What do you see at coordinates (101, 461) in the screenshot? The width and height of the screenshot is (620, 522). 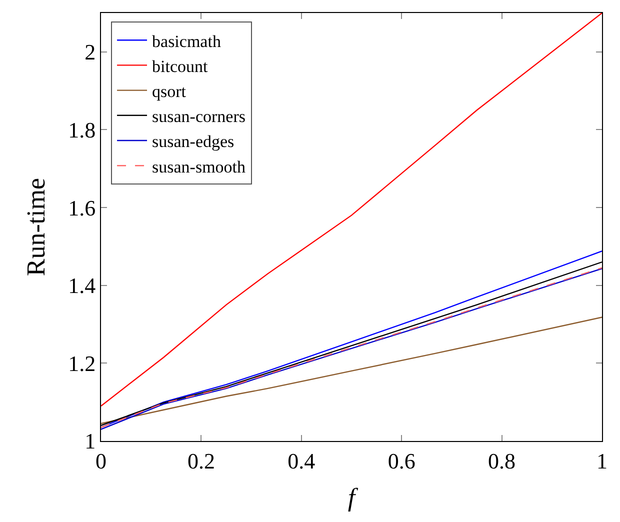 I see `x-tick-label: 0` at bounding box center [101, 461].